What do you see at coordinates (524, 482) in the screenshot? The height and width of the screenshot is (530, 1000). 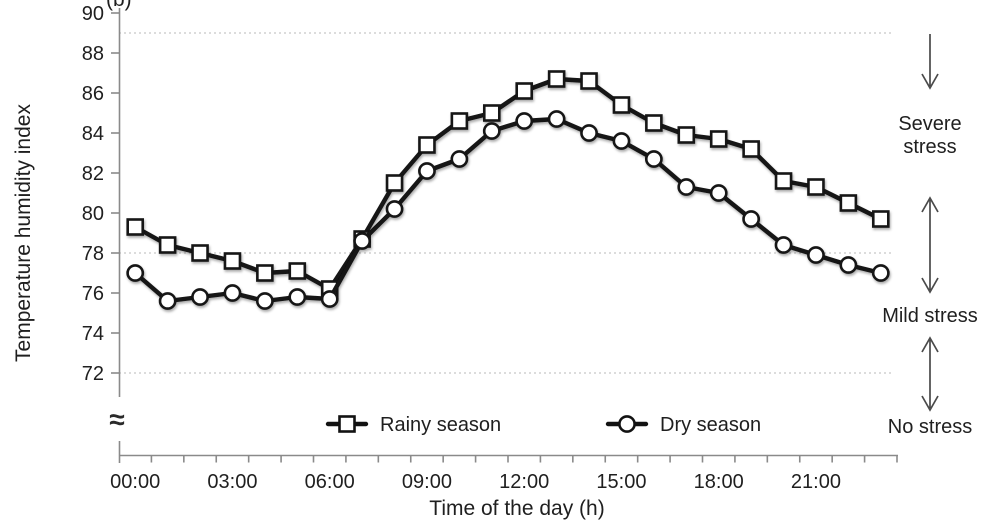 I see `x-tick-label: 12:00` at bounding box center [524, 482].